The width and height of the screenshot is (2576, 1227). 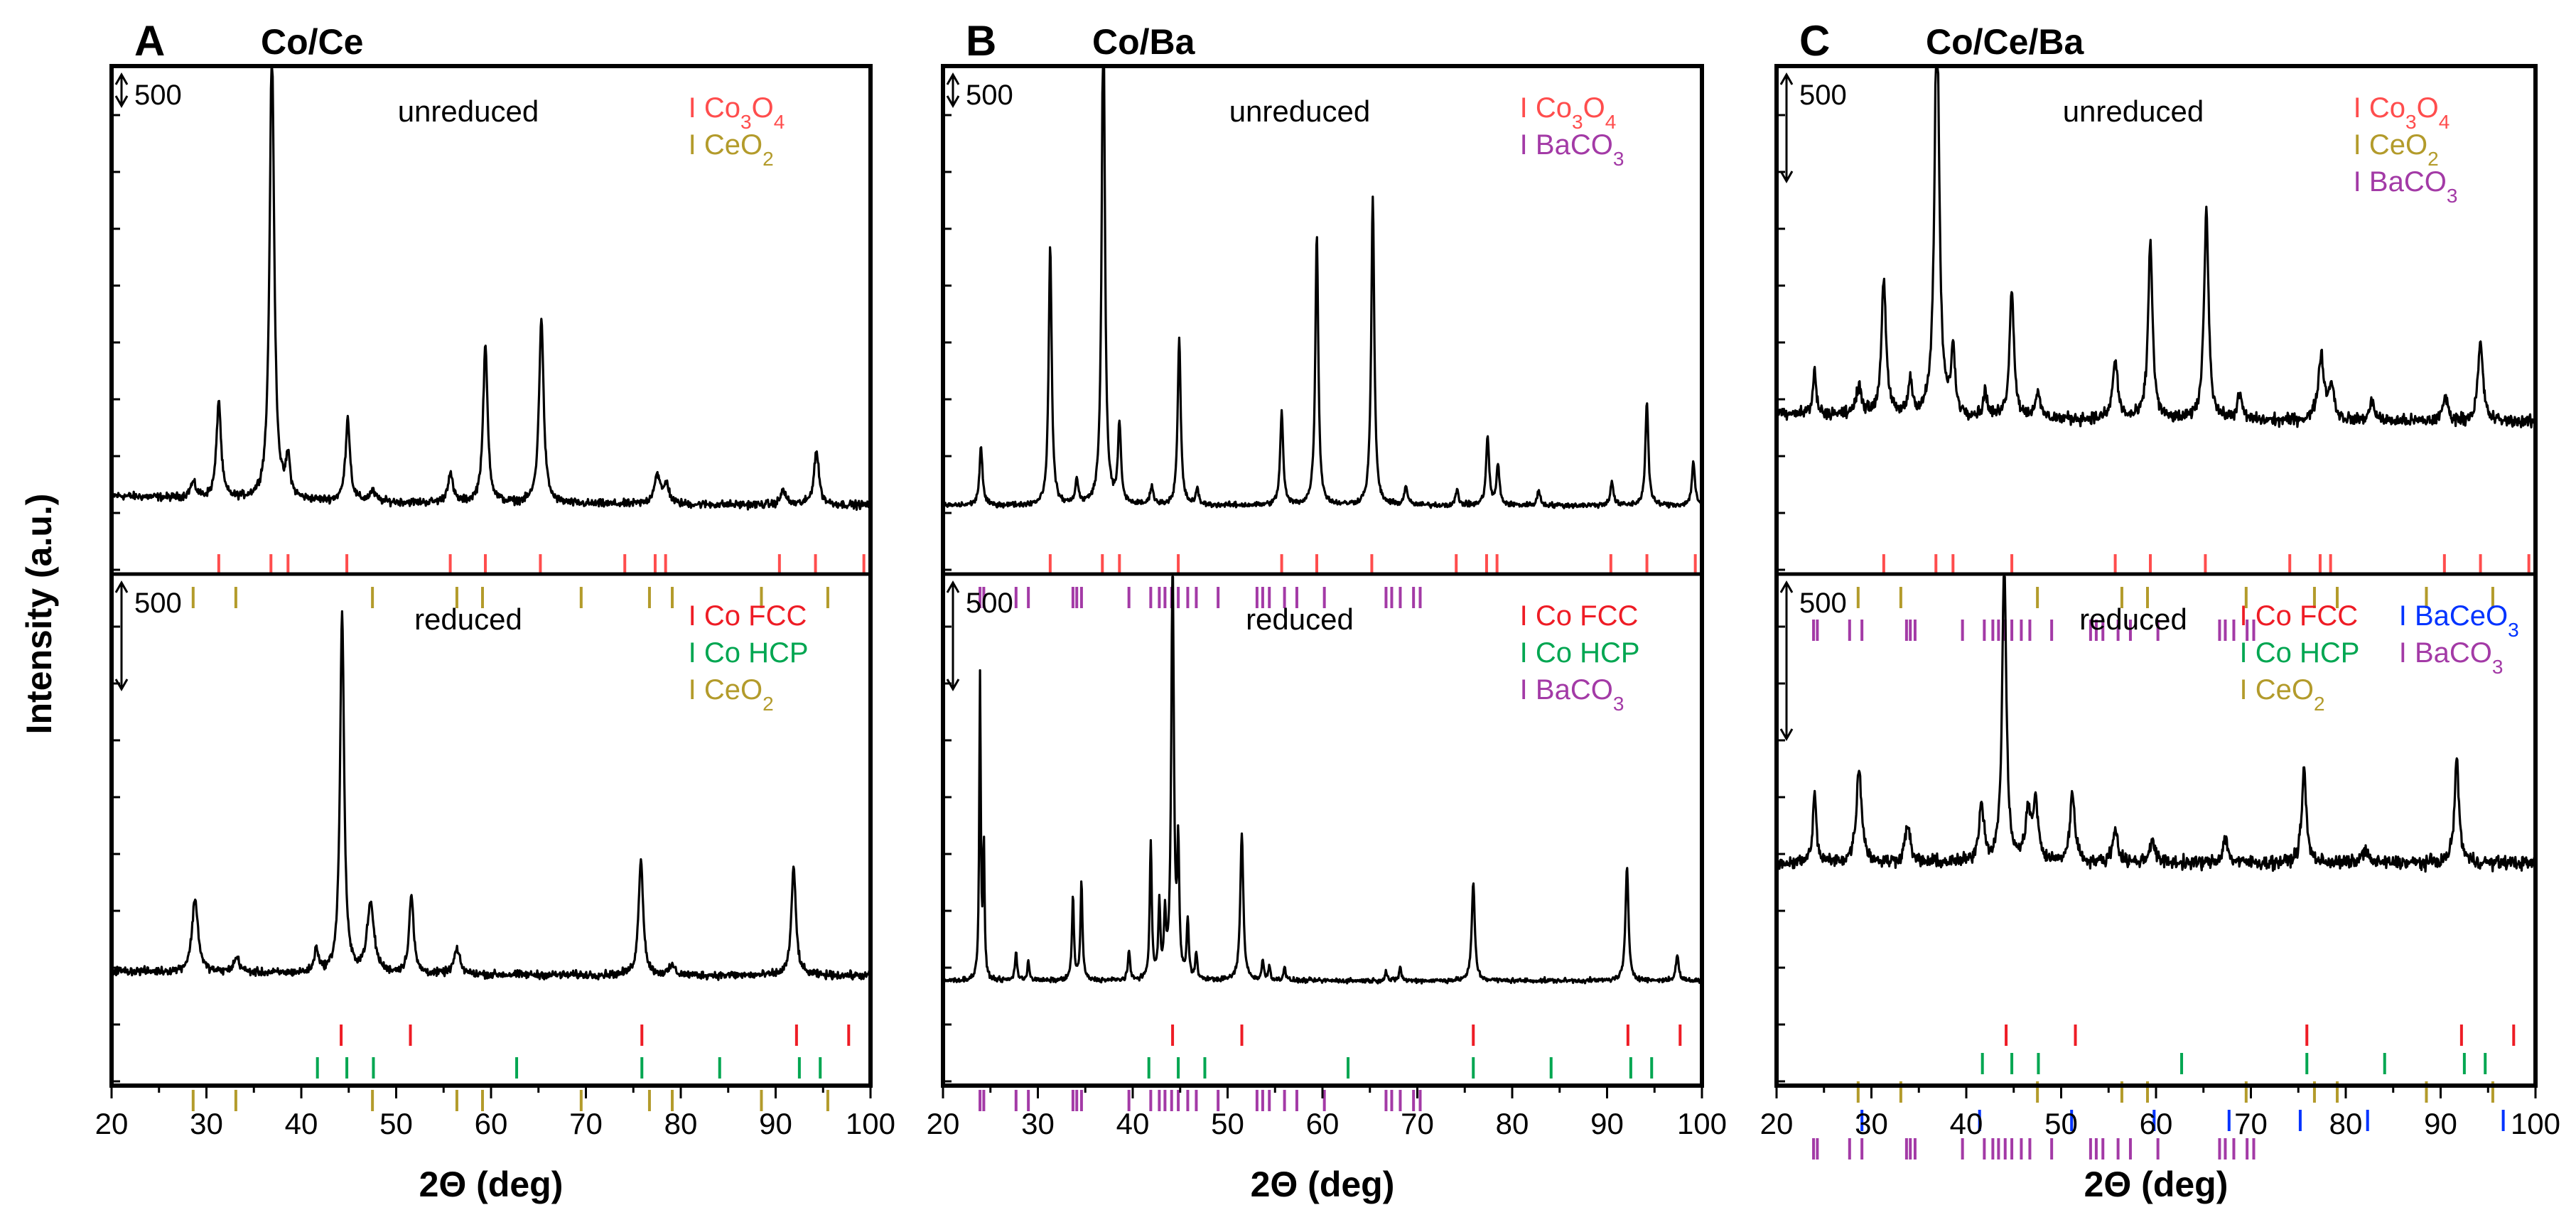 What do you see at coordinates (990, 96) in the screenshot?
I see `panel-b-top-scale-label: 500` at bounding box center [990, 96].